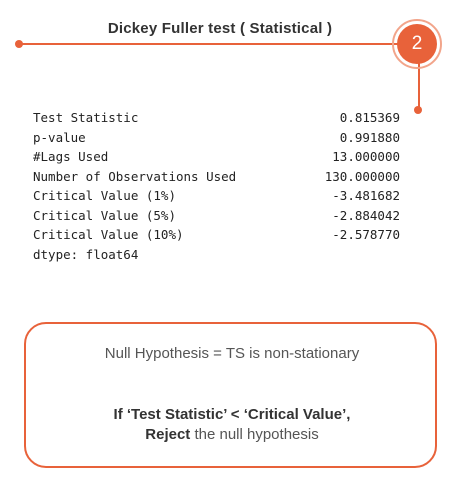 This screenshot has height=482, width=464. What do you see at coordinates (86, 254) in the screenshot?
I see `dtype-line: dtype: float64` at bounding box center [86, 254].